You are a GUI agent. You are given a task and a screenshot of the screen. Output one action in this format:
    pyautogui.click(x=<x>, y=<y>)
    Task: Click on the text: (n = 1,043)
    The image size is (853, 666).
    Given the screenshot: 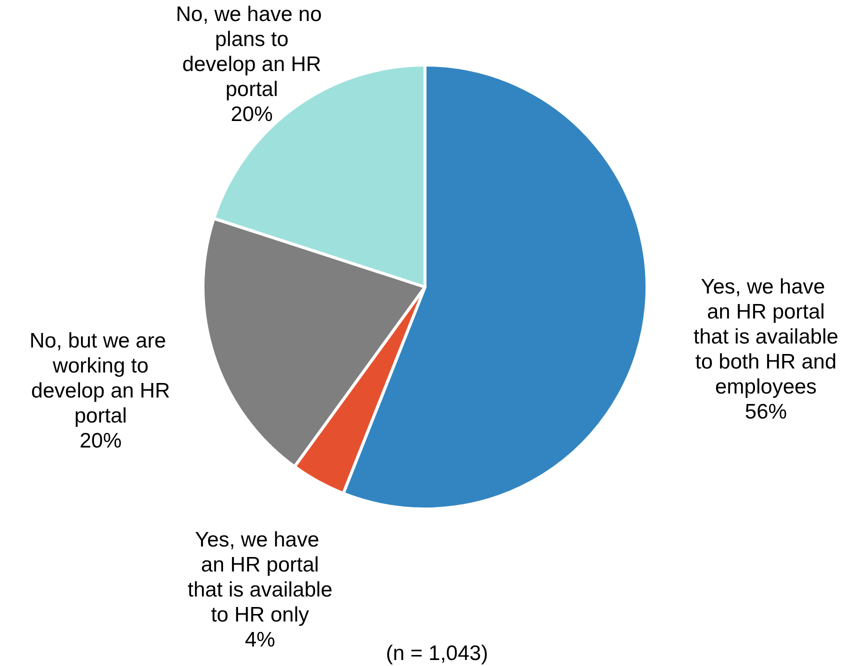 What is the action you would take?
    pyautogui.click(x=437, y=653)
    